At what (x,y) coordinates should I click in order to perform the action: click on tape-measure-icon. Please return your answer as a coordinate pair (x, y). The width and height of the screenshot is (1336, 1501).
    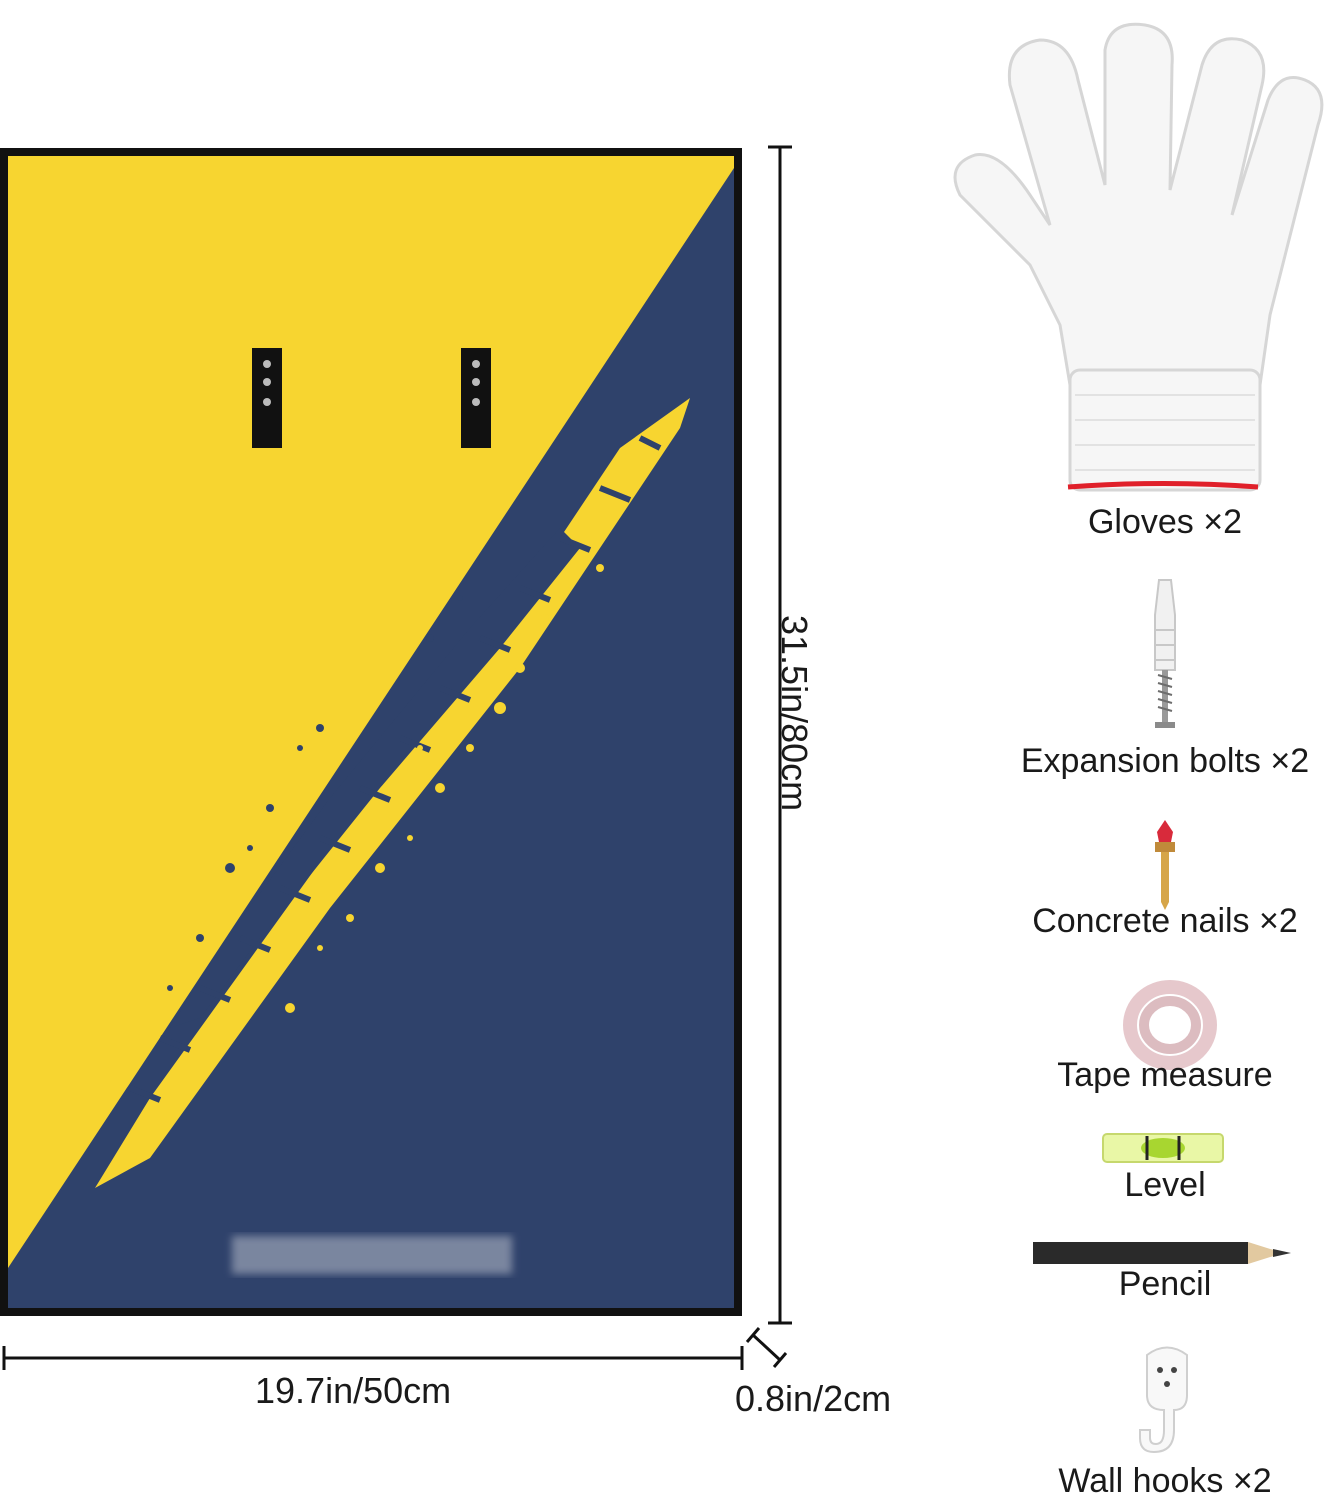
    Looking at the image, I should click on (1170, 1025).